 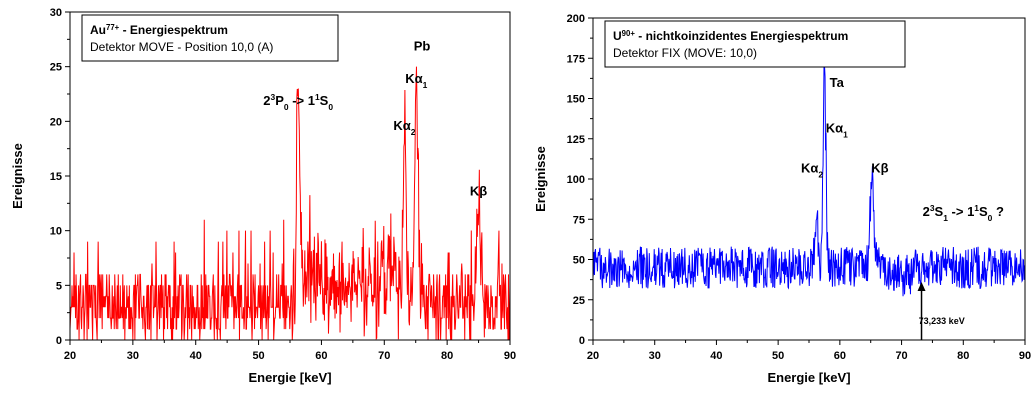 I want to click on y-tick-label: 50, so click(x=579, y=261).